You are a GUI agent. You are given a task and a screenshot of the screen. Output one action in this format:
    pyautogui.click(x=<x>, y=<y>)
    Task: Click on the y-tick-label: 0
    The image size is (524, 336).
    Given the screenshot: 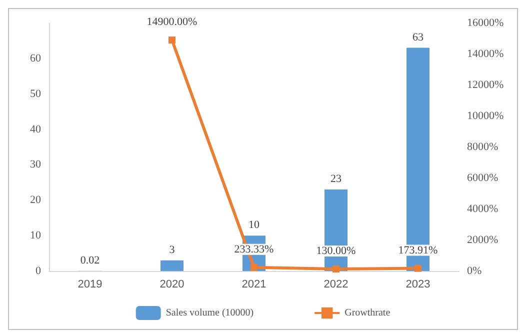 What is the action you would take?
    pyautogui.click(x=39, y=271)
    